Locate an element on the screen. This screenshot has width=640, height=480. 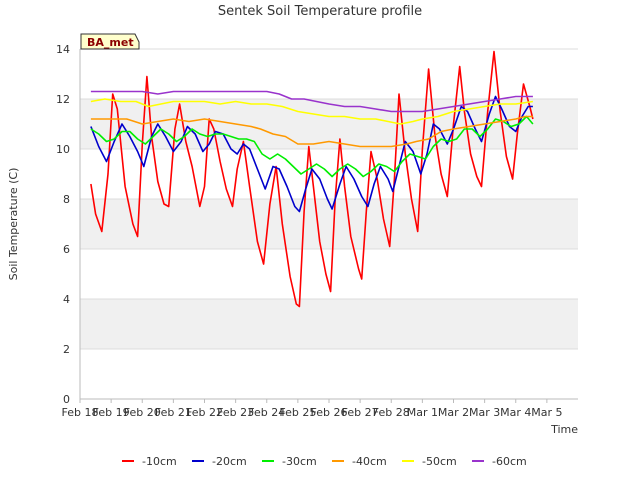
x-tick-label: Feb 23 is located at coordinates (235, 412).